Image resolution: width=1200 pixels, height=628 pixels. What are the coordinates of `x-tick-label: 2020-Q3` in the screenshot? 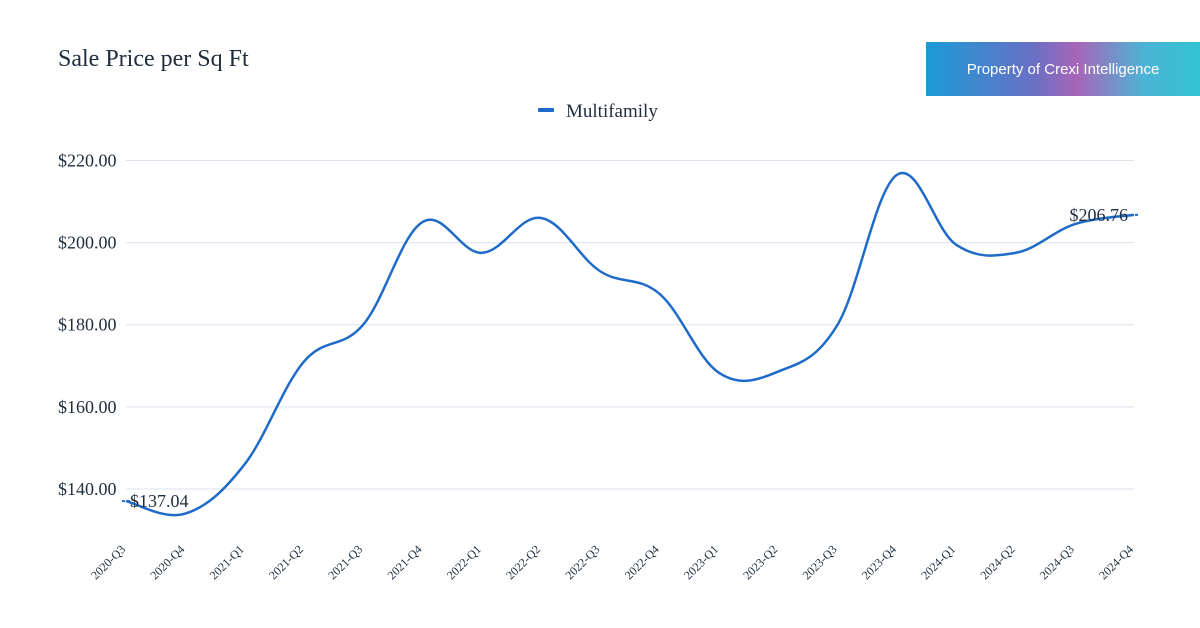 It's located at (108, 562).